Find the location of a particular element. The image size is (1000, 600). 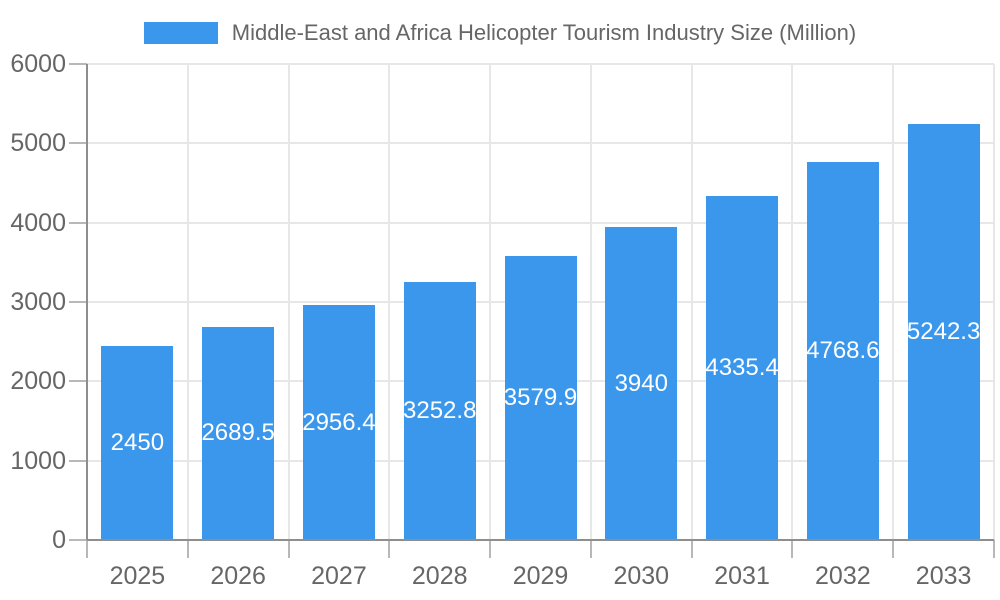

bar-value-label: 2689.5 is located at coordinates (238, 433).